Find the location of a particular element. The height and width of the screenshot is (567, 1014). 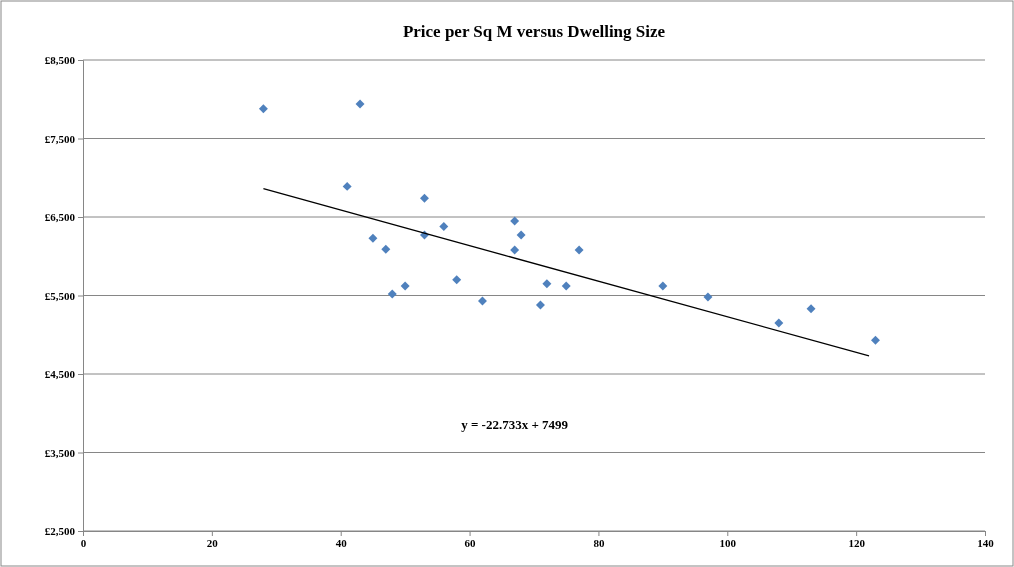

x-tick-label: 60 is located at coordinates (470, 542).